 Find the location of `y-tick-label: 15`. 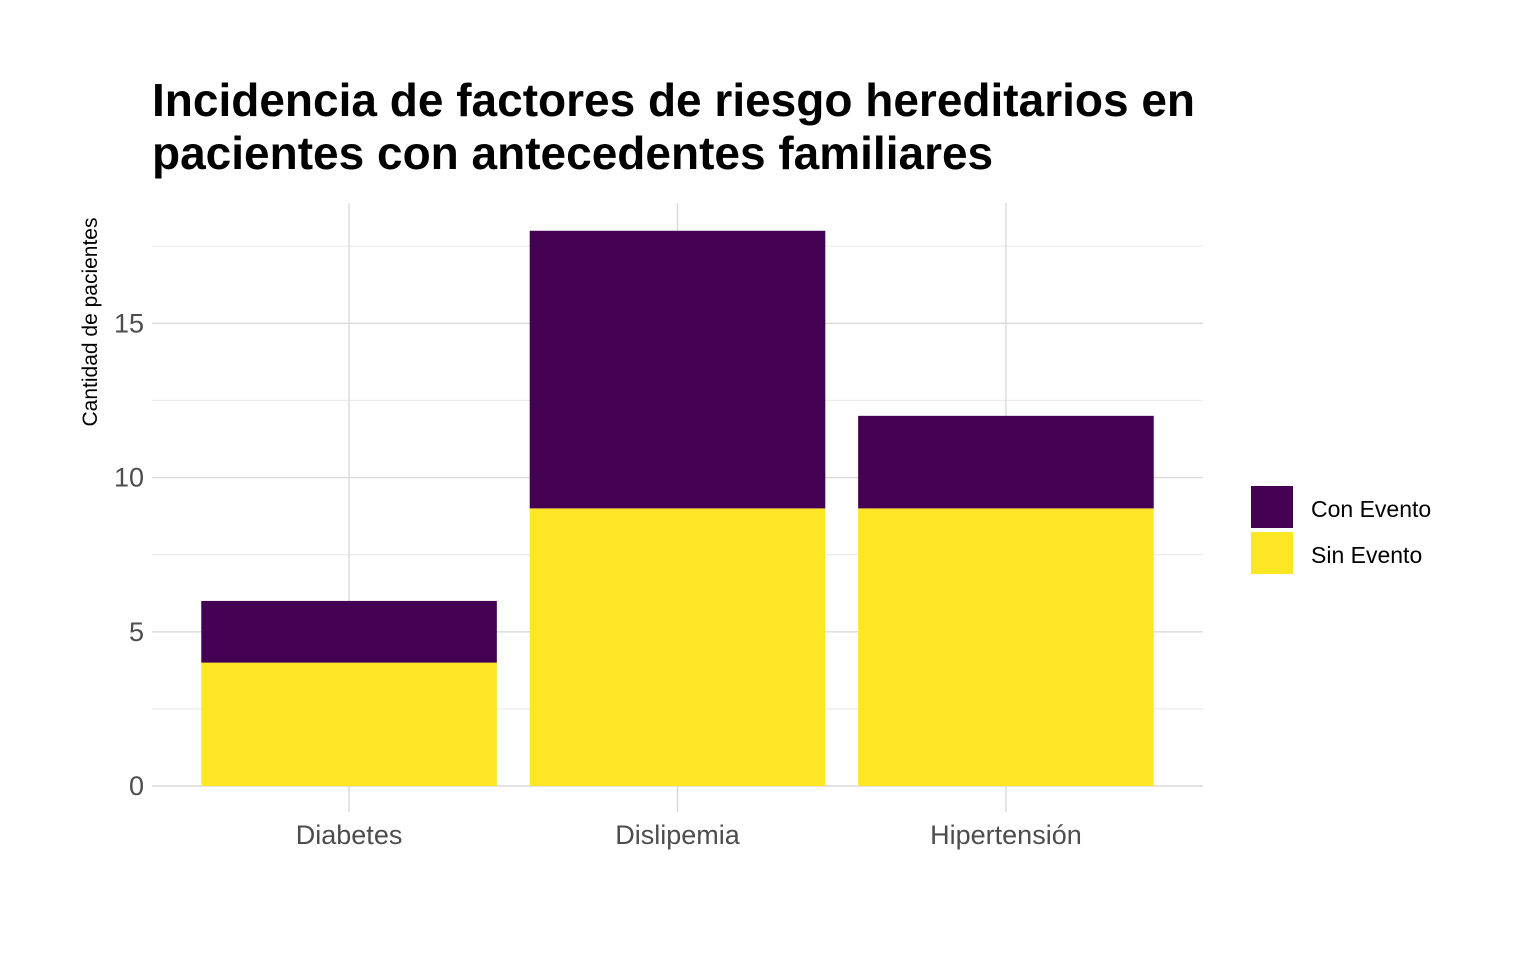

y-tick-label: 15 is located at coordinates (129, 323).